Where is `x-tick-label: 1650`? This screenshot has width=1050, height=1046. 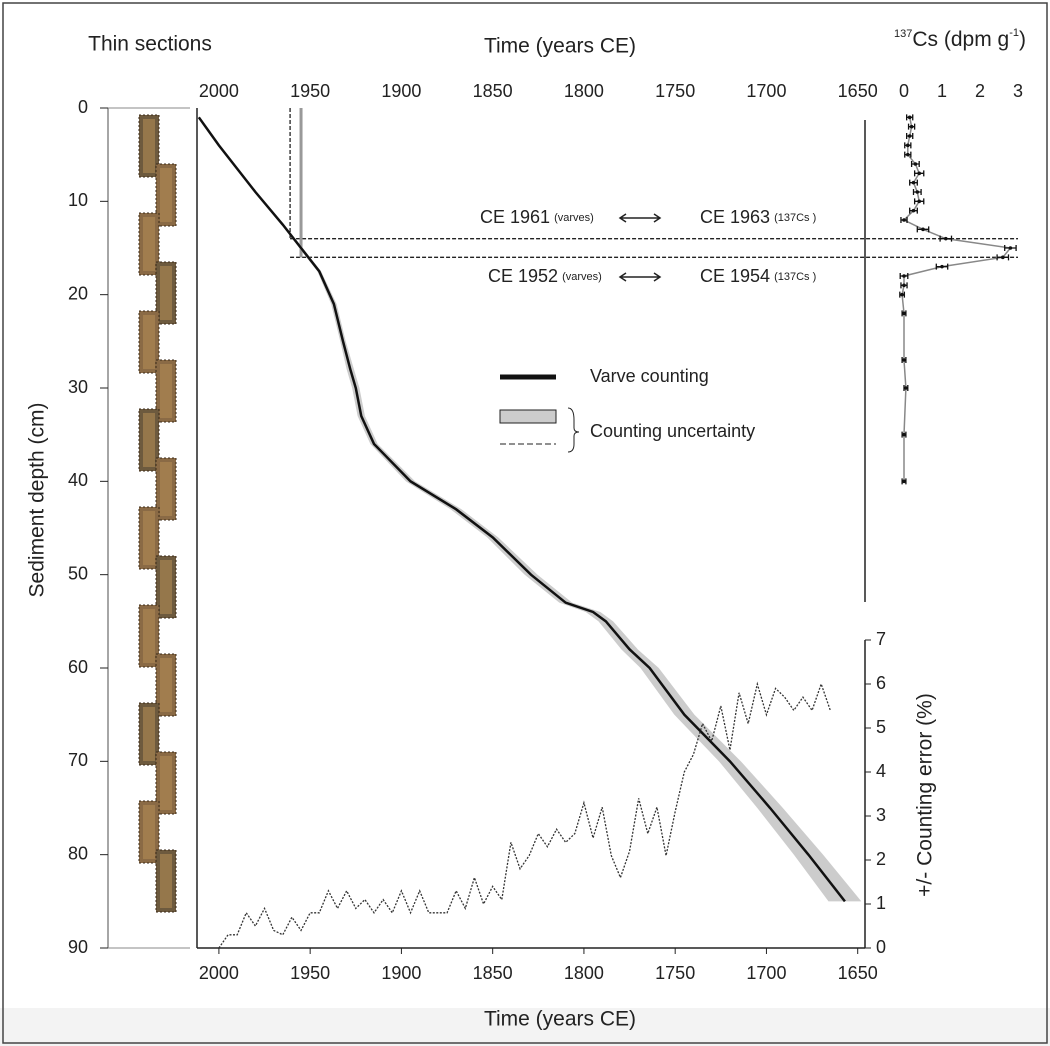
x-tick-label: 1650 is located at coordinates (858, 973).